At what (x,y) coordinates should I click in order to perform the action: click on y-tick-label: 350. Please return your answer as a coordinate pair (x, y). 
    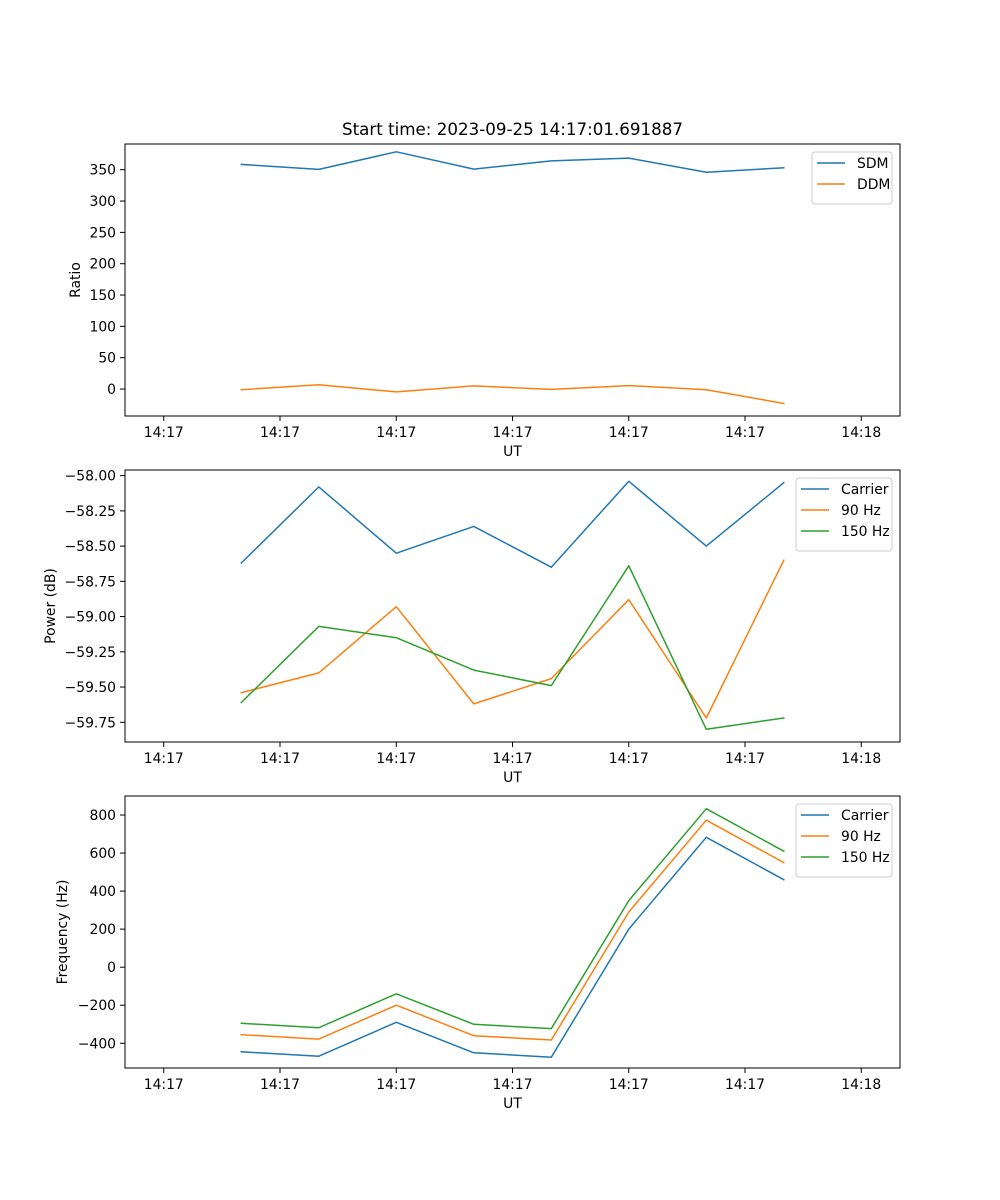
    Looking at the image, I should click on (102, 171).